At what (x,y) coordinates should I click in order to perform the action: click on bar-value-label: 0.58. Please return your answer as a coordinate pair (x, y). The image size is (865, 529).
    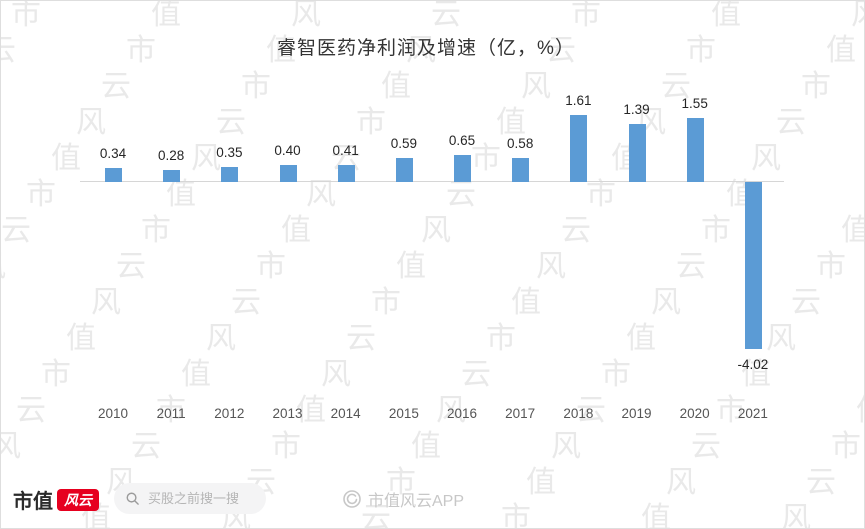
    Looking at the image, I should click on (520, 143).